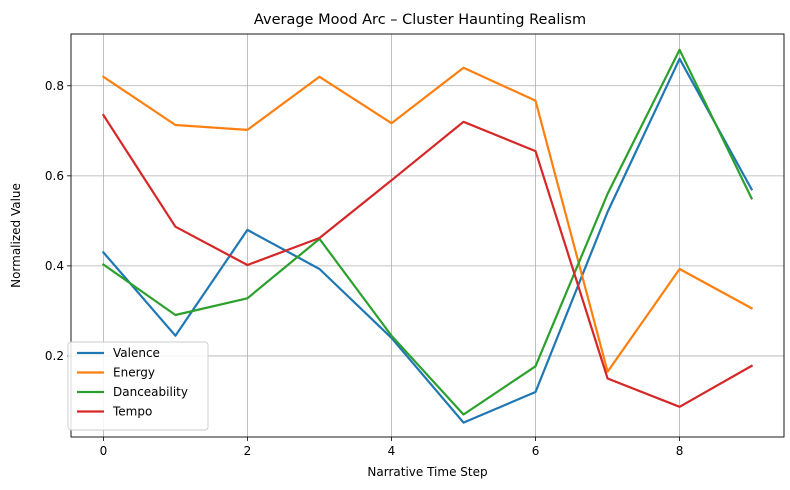 This screenshot has height=490, width=790. What do you see at coordinates (104, 451) in the screenshot?
I see `x-tick-label: 0` at bounding box center [104, 451].